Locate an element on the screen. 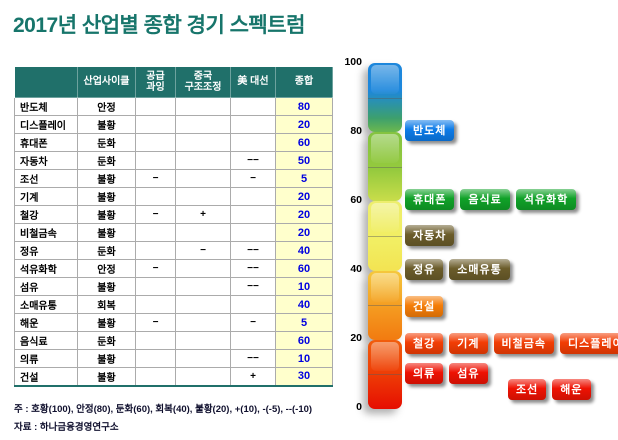 This screenshot has height=440, width=618. spectrum-bar is located at coordinates (385, 236).